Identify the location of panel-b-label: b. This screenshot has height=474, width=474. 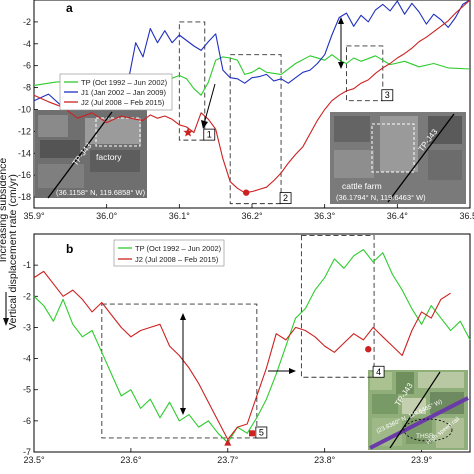
(69, 249).